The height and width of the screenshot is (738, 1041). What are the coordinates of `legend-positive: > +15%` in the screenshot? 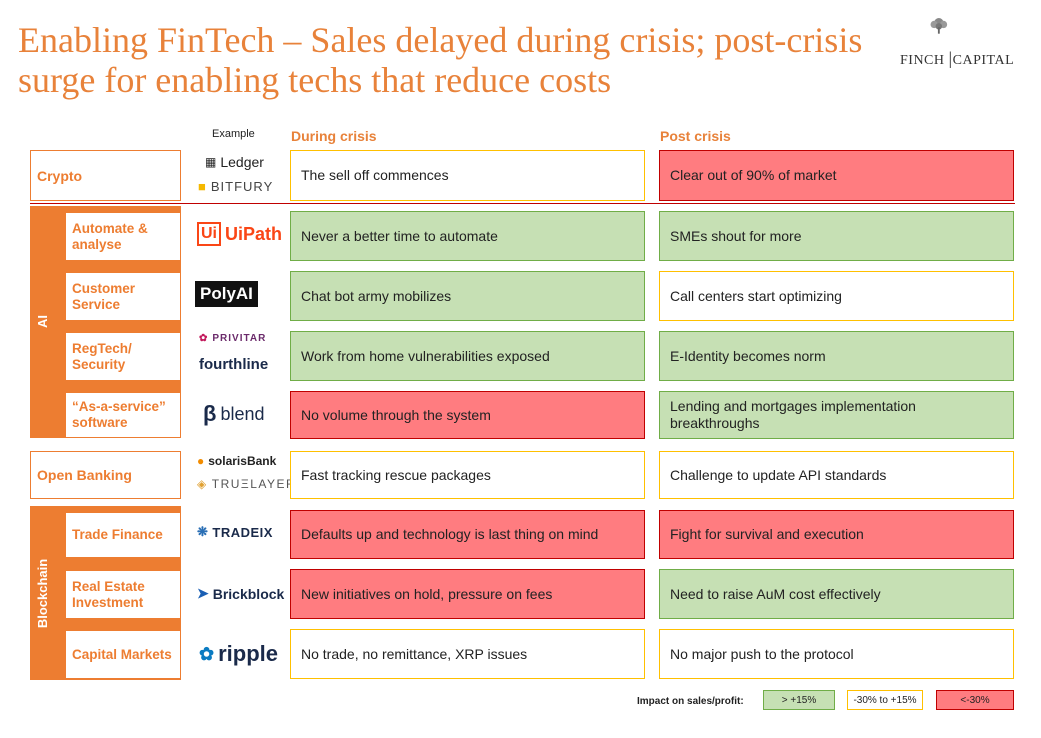 It's located at (799, 700).